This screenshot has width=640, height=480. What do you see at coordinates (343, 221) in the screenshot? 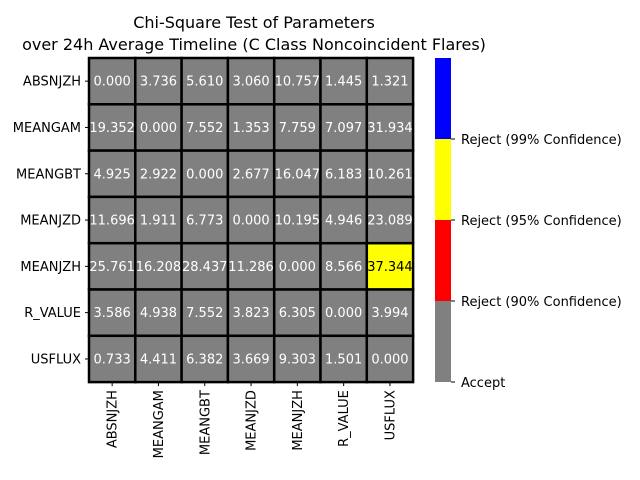
I see `cell-value-label: 4.946` at bounding box center [343, 221].